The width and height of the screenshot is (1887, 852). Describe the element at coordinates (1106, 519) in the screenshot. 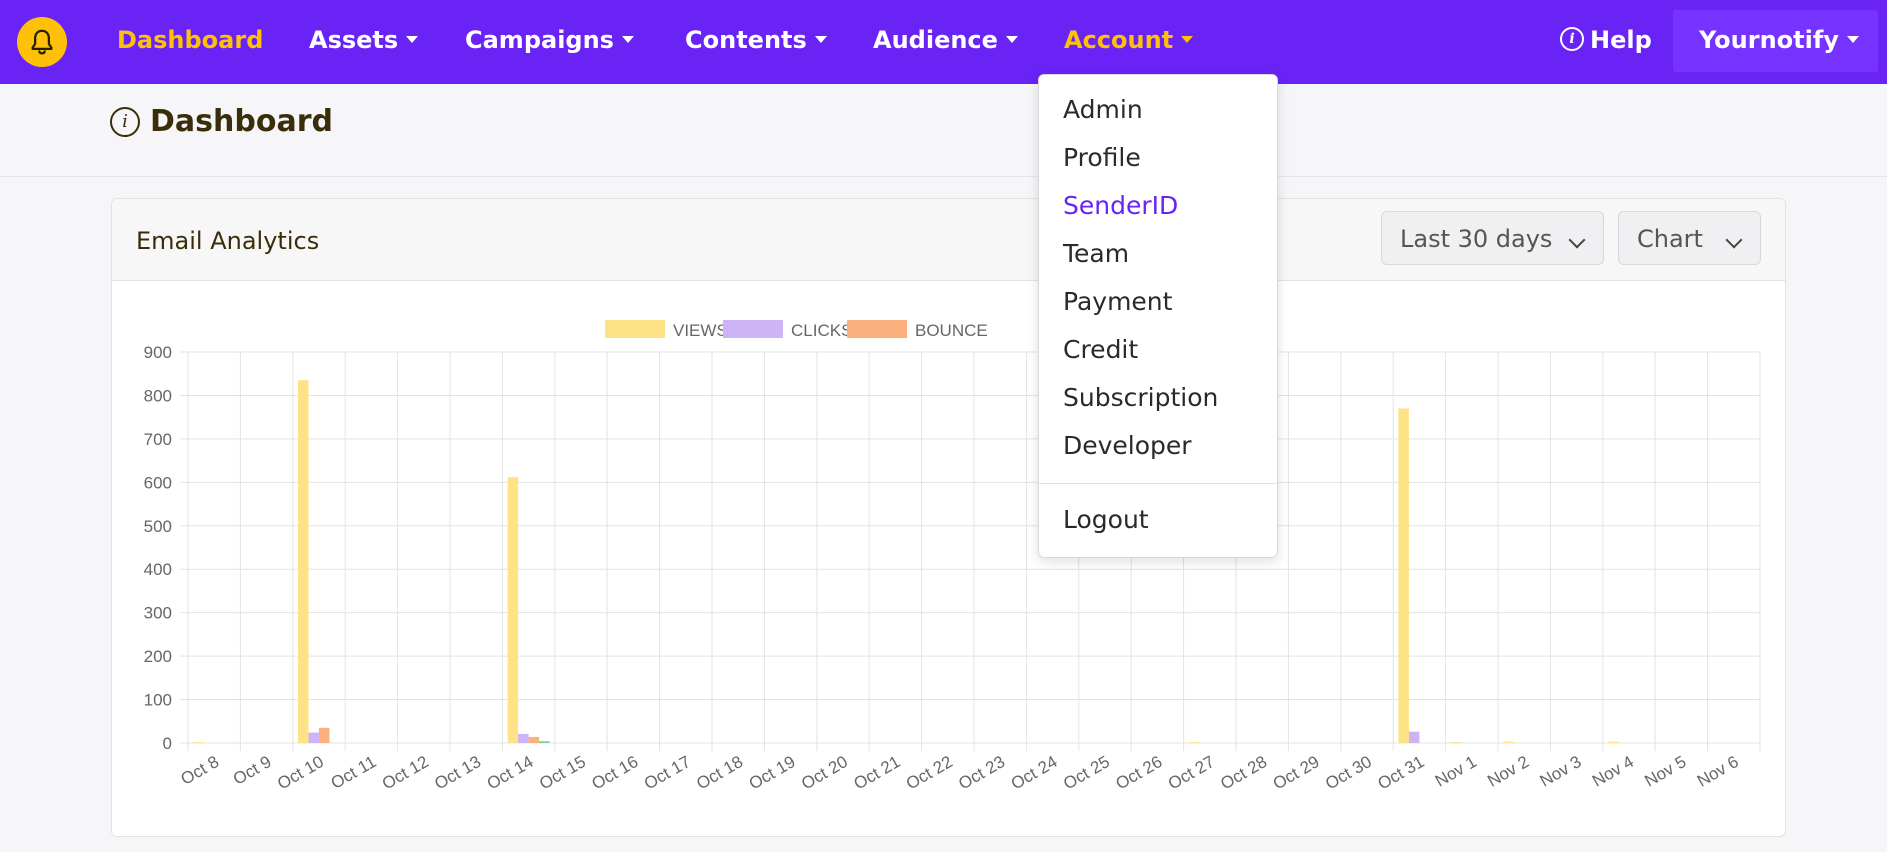

I see `menu-item-logout: Logout` at that location.